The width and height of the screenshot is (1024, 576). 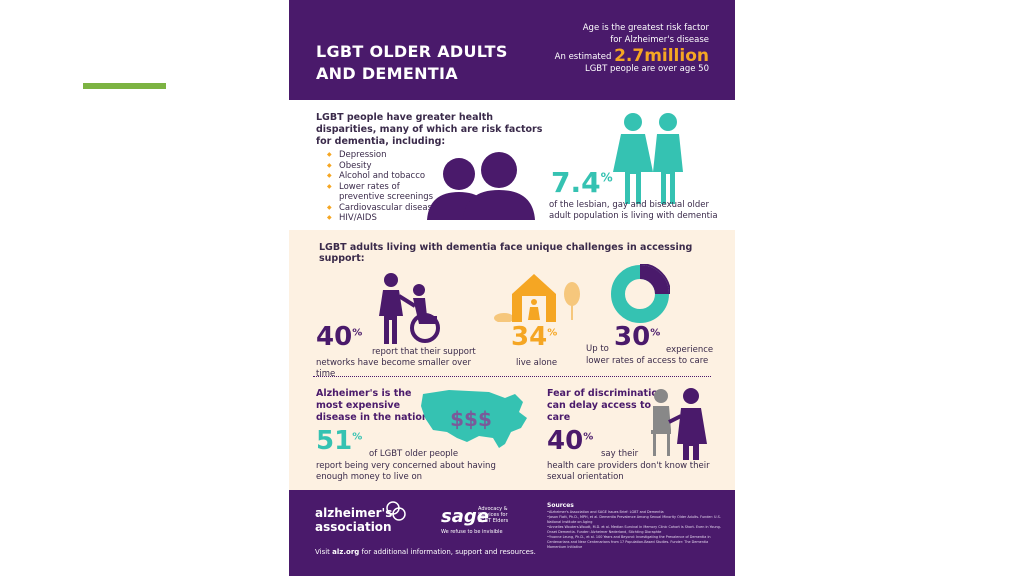 What do you see at coordinates (537, 363) in the screenshot?
I see `alone-text: live alone` at bounding box center [537, 363].